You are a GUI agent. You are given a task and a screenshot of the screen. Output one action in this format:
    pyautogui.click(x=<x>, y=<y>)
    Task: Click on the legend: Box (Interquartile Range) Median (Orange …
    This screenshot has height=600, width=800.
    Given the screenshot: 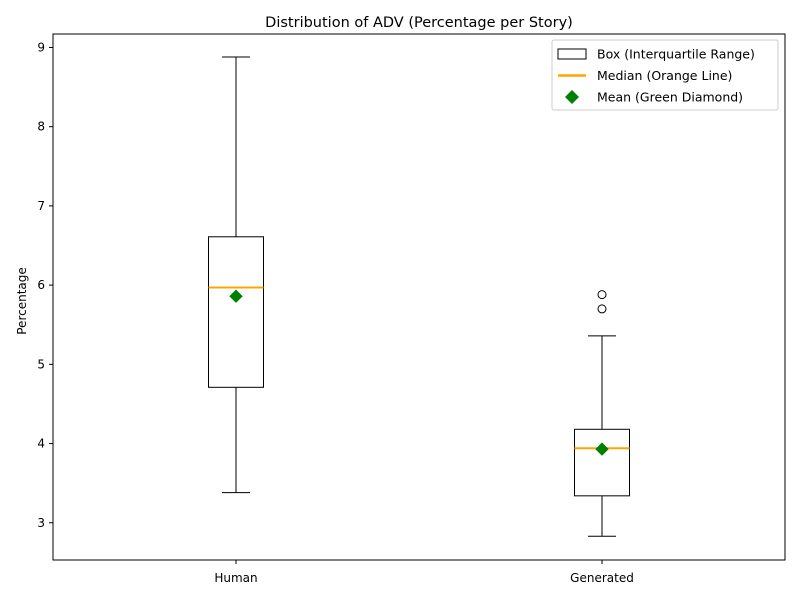 What is the action you would take?
    pyautogui.click(x=665, y=75)
    